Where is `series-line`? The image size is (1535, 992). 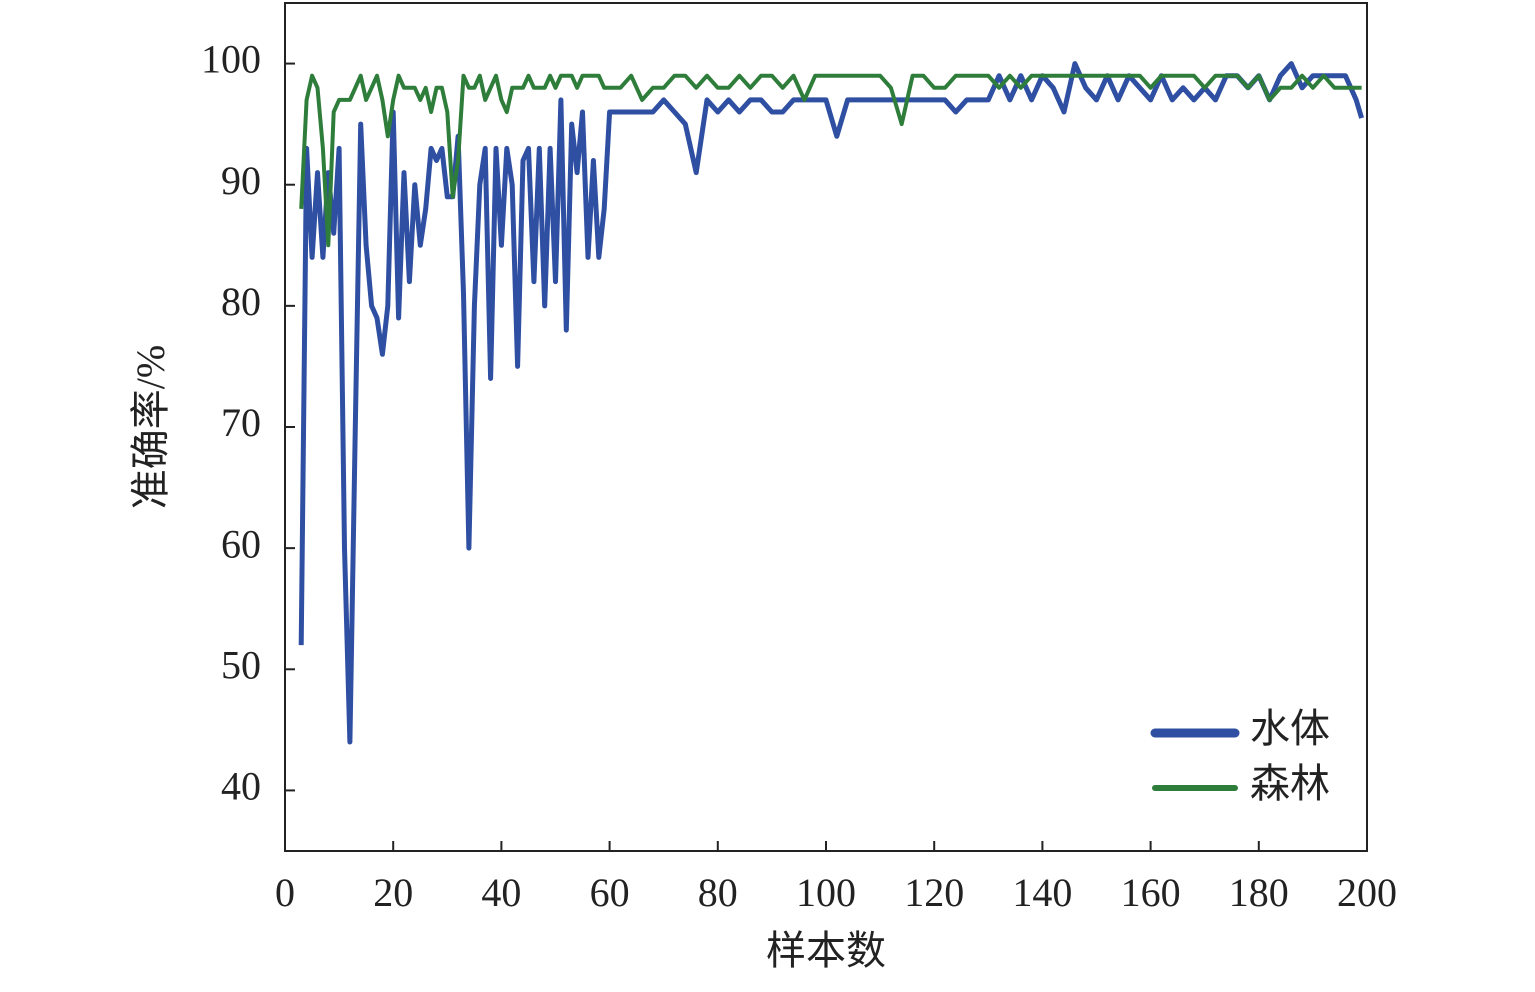 series-line is located at coordinates (830, 160).